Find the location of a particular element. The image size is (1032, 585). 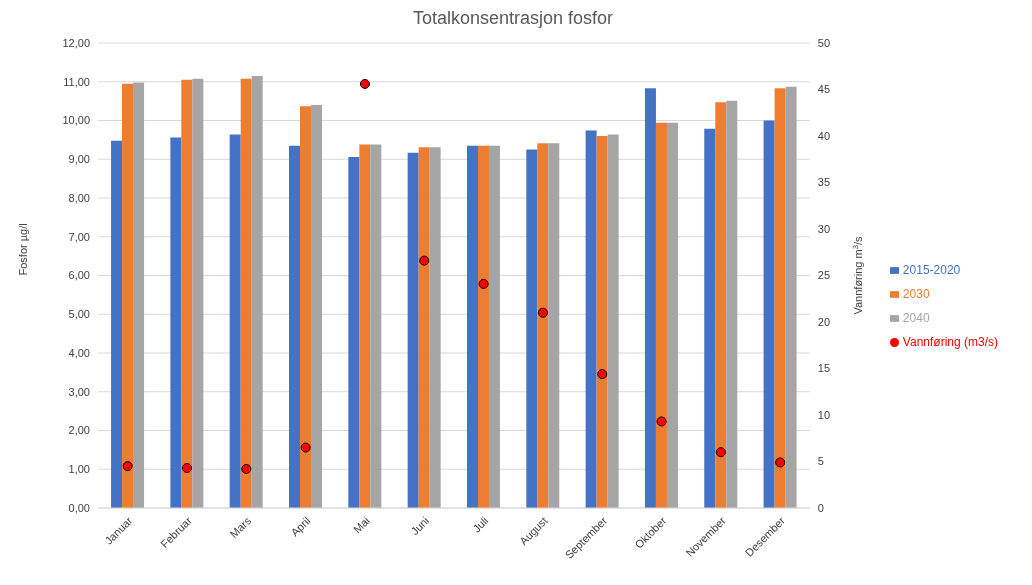

y-tick-label: 0,00 is located at coordinates (79, 507).